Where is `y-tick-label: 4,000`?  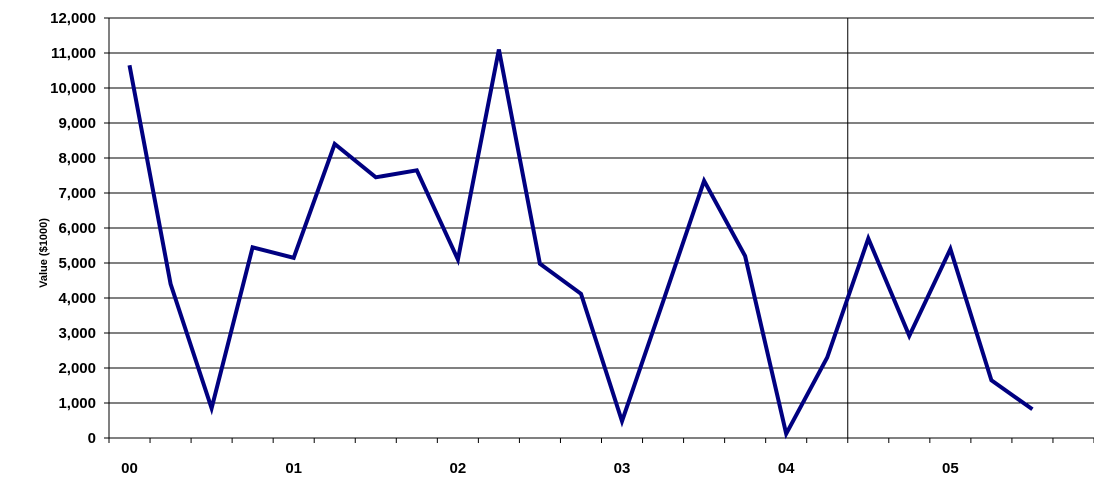 y-tick-label: 4,000 is located at coordinates (77, 298).